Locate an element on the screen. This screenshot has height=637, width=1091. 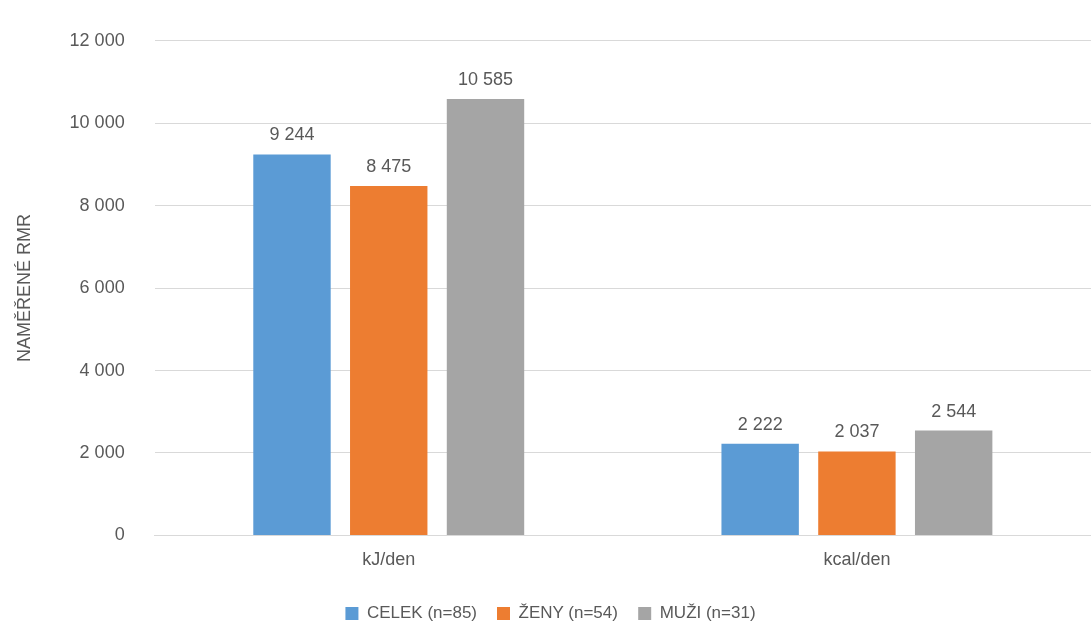
y-tick-label: 4 000 is located at coordinates (102, 369).